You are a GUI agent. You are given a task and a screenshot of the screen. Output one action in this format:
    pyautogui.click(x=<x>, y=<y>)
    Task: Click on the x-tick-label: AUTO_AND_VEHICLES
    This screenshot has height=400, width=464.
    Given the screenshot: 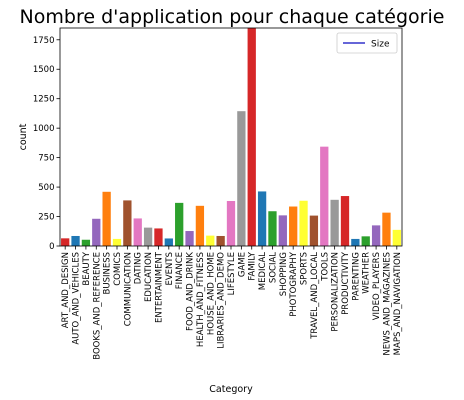 What is the action you would take?
    pyautogui.click(x=77, y=298)
    